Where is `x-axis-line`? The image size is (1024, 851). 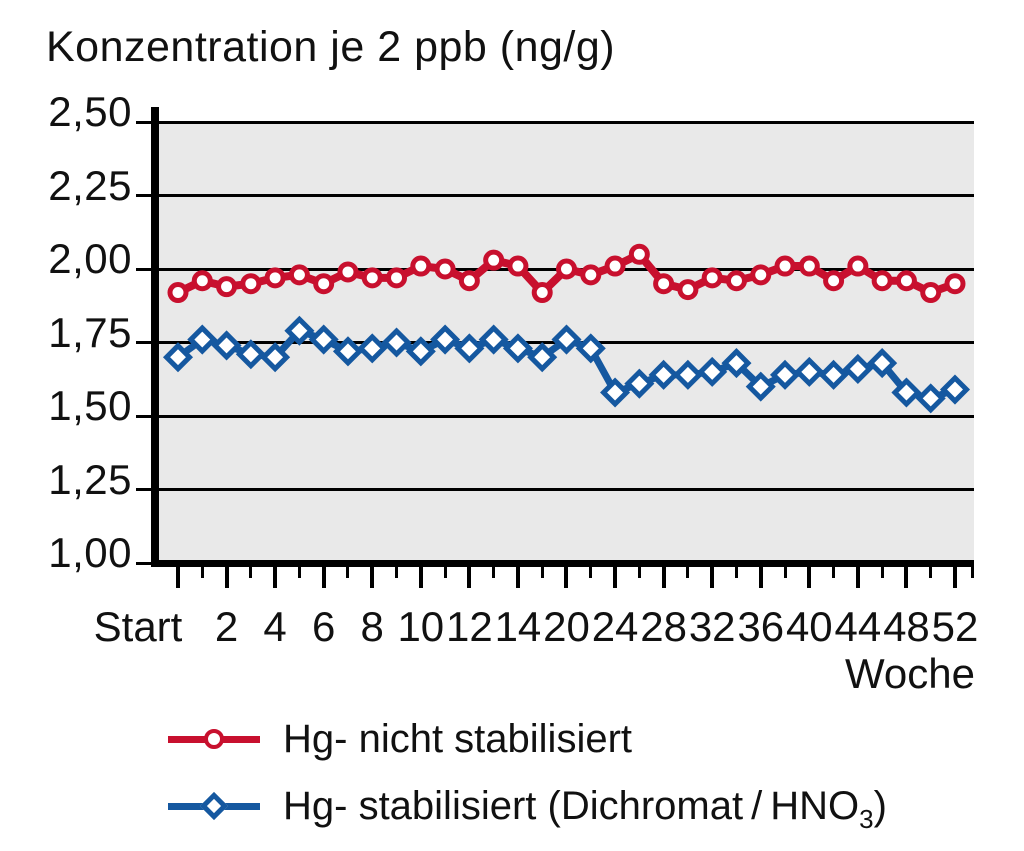 x-axis-line is located at coordinates (562, 563).